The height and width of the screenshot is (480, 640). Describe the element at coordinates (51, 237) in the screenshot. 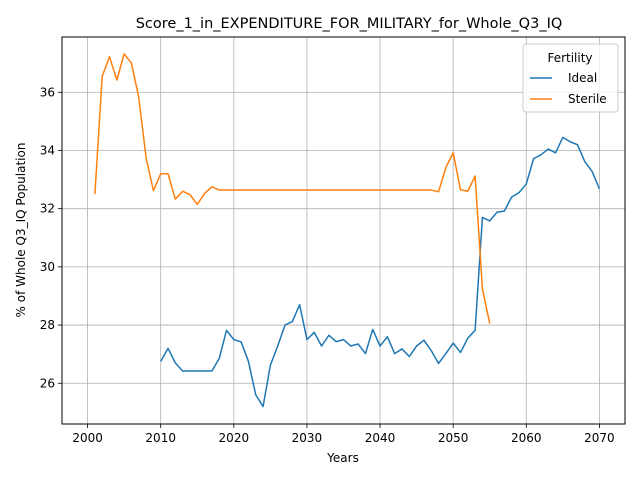

I see `y-axis-ticks: 26 28 30 32 34 36` at that location.